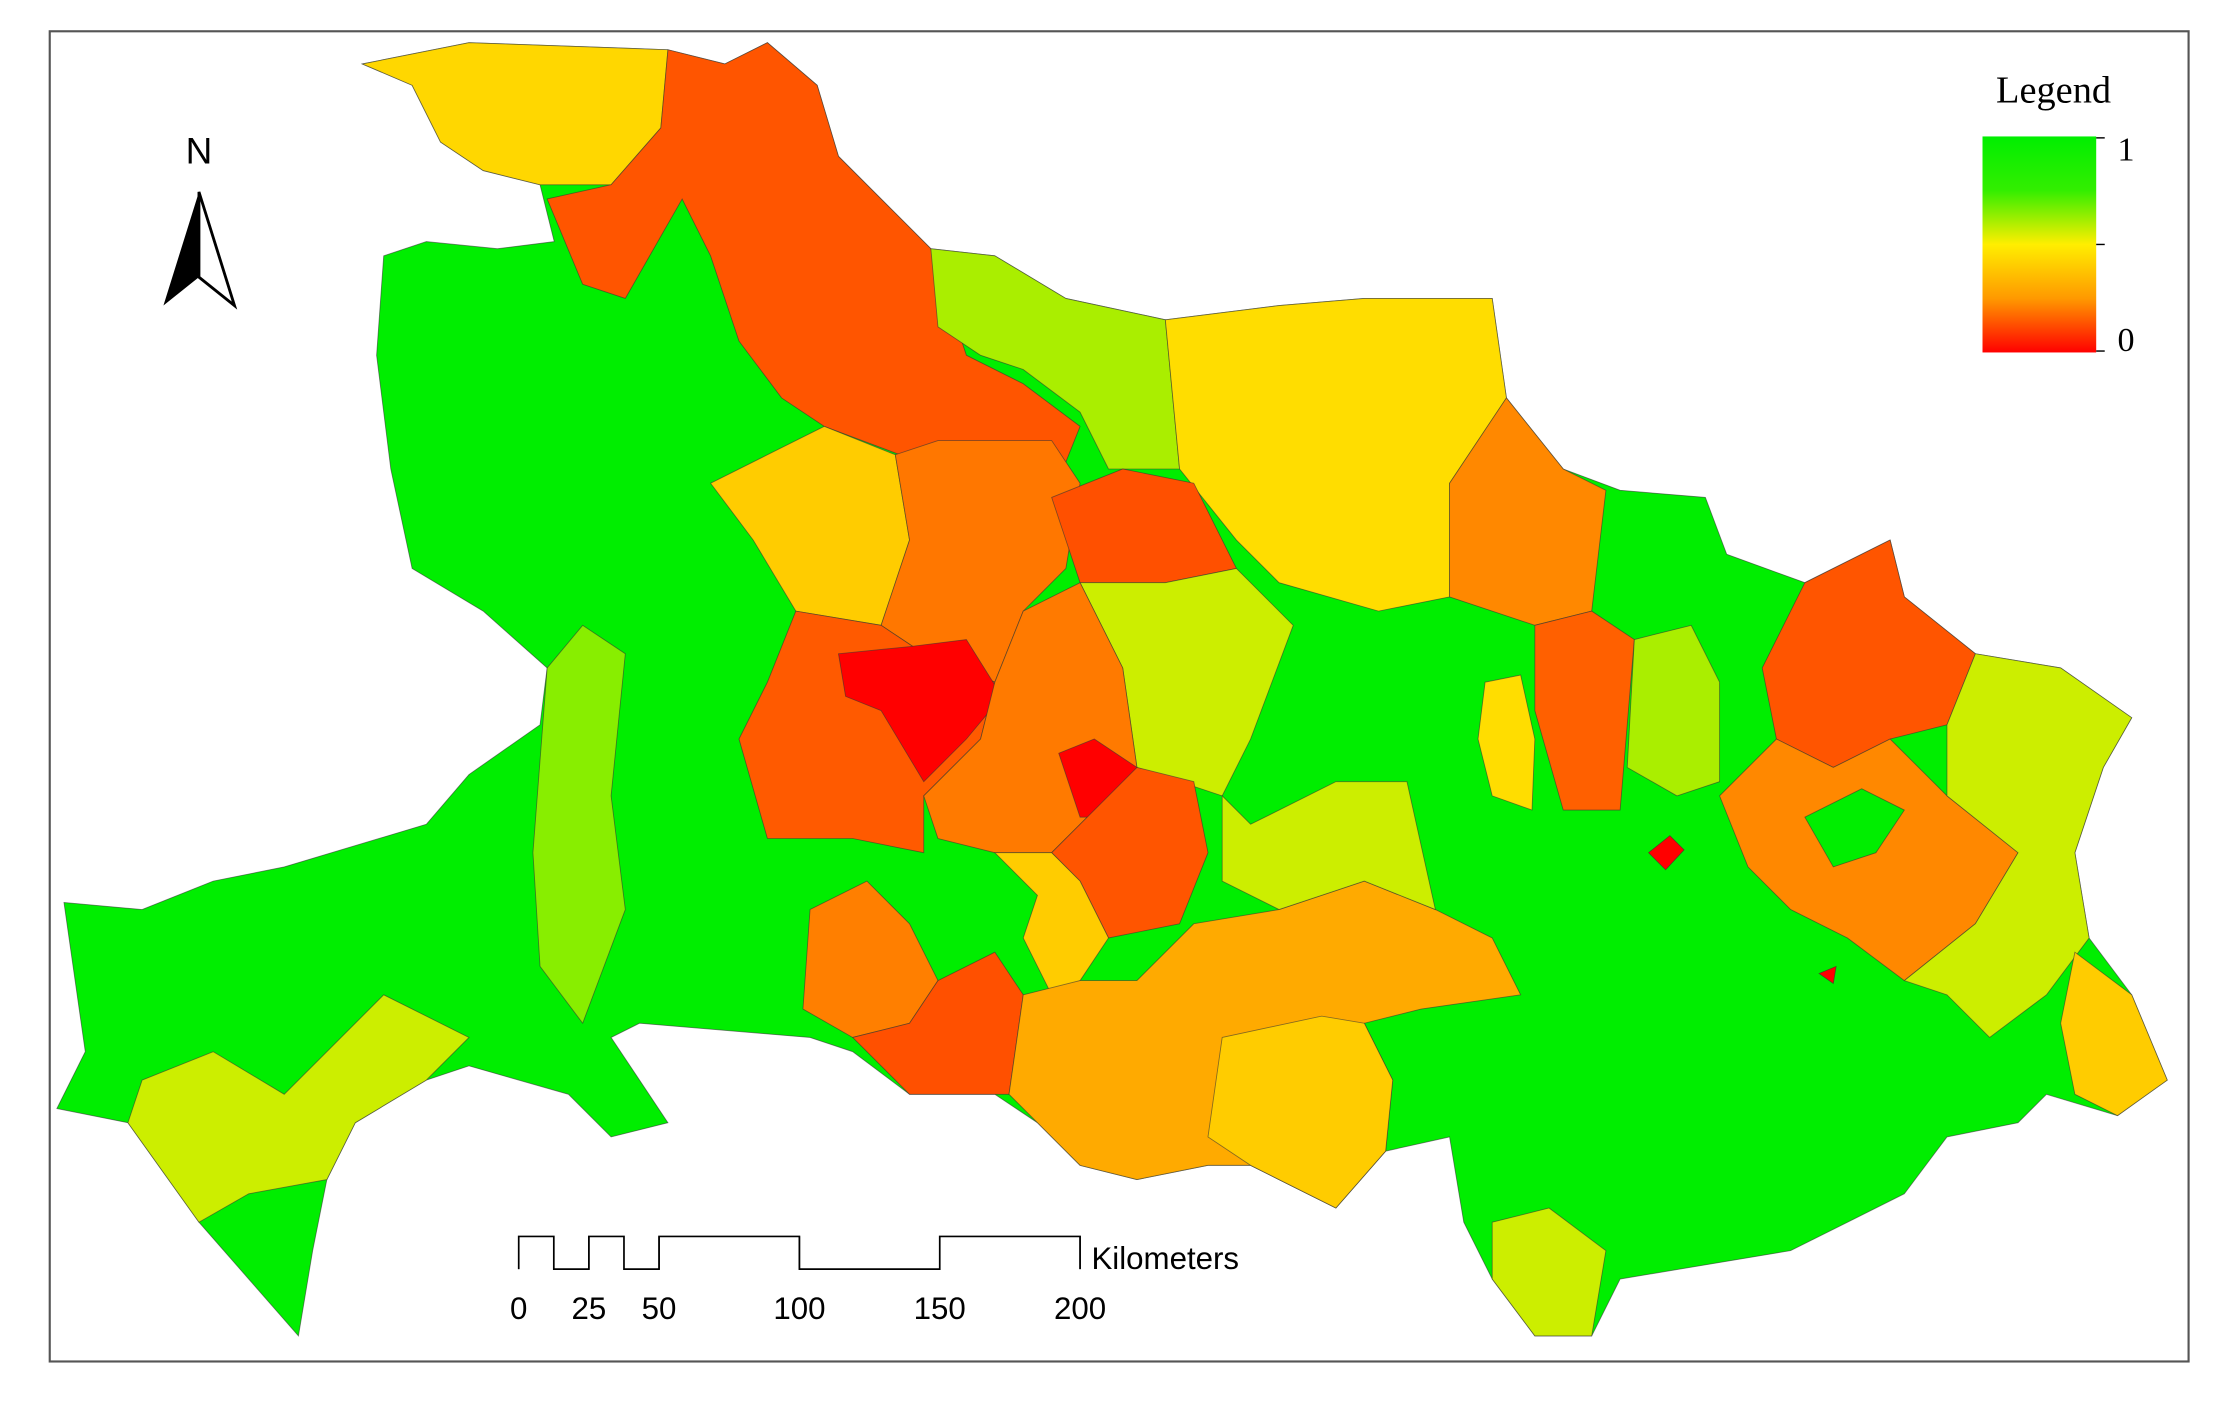 Image resolution: width=2217 pixels, height=1401 pixels. Describe the element at coordinates (940, 1308) in the screenshot. I see `scale-tick-label: 150` at that location.